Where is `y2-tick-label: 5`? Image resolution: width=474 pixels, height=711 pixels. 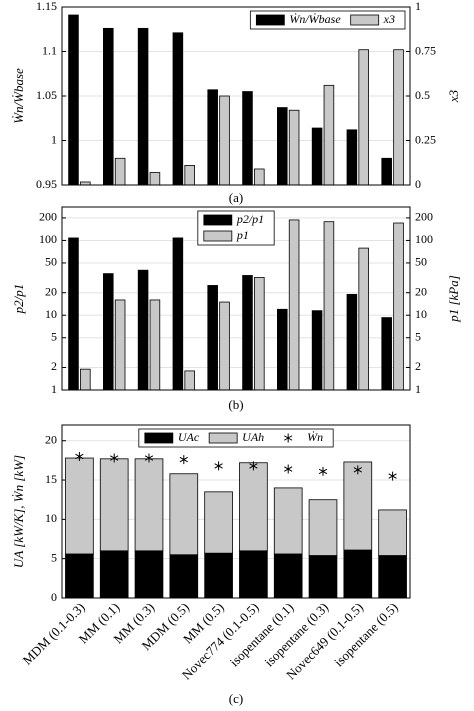 y2-tick-label: 5 is located at coordinates (418, 336).